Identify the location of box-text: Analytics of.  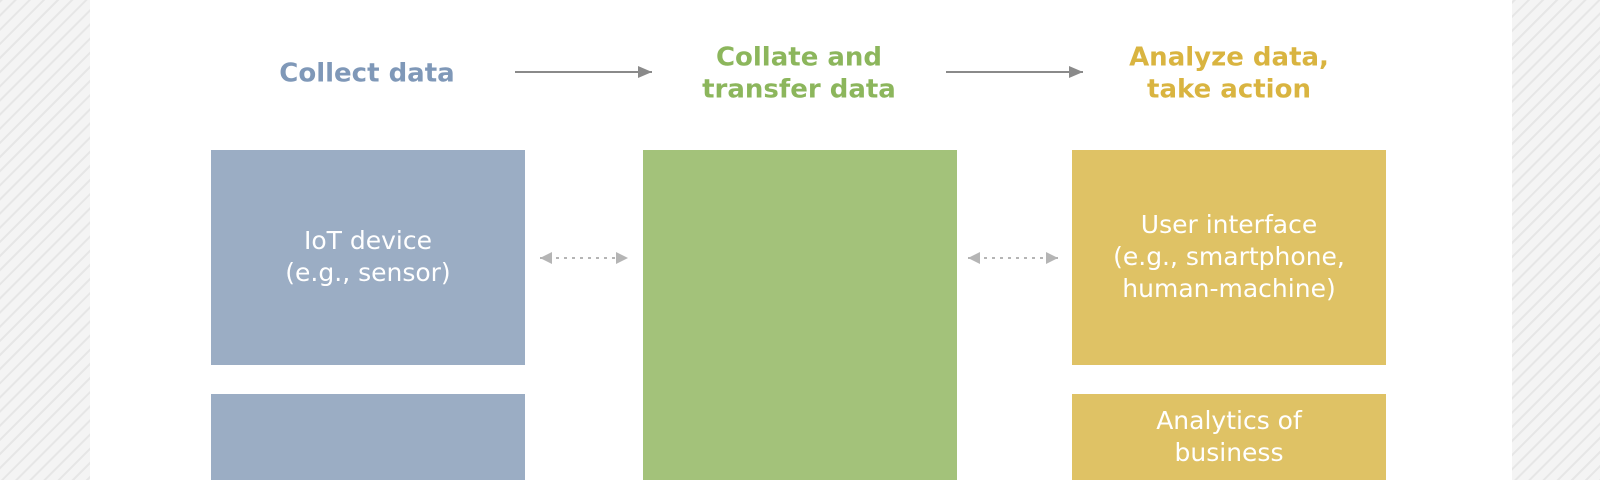
(1229, 420).